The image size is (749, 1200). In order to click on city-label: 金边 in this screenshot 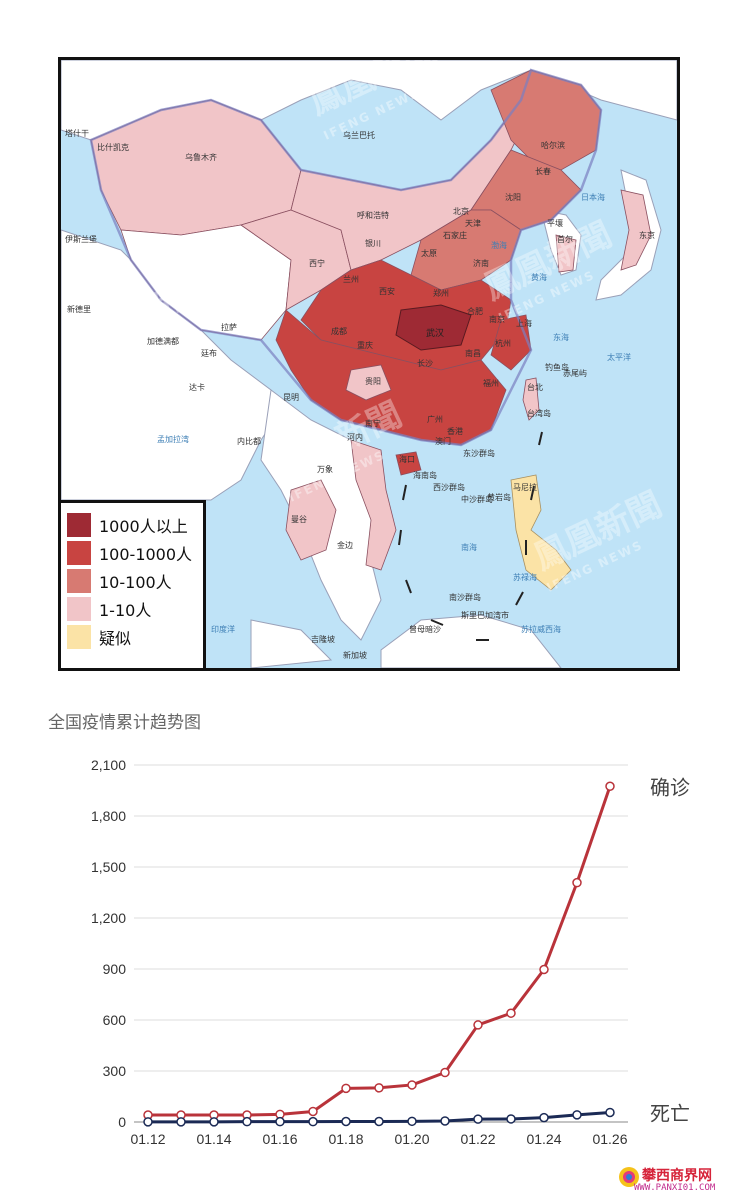, I will do `click(345, 545)`.